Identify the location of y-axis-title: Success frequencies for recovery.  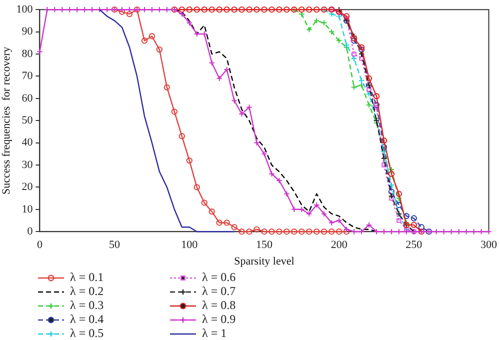
(6, 120).